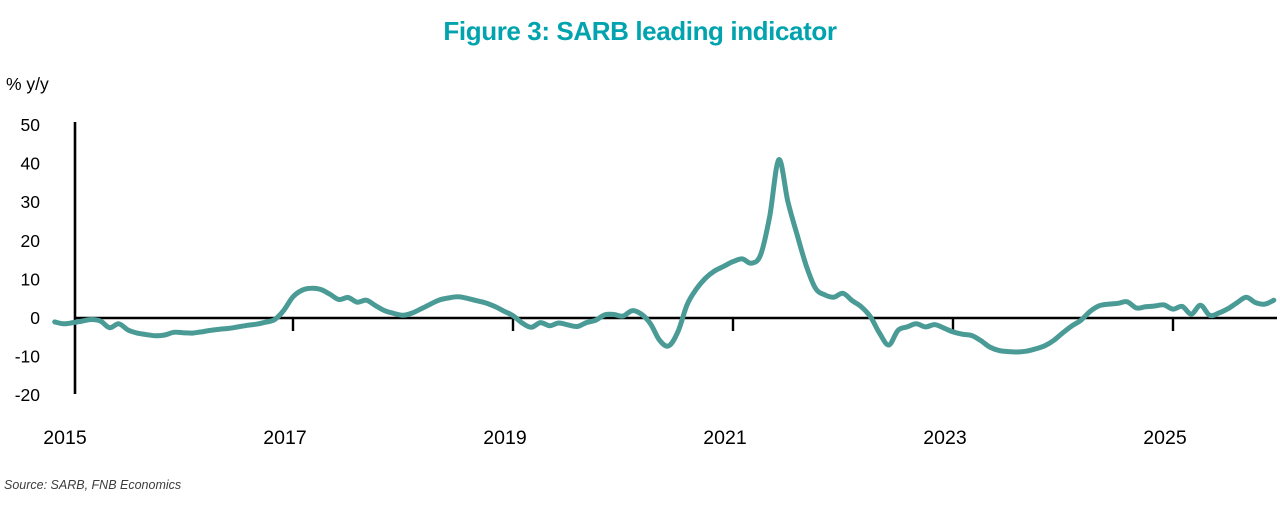 This screenshot has width=1280, height=520. Describe the element at coordinates (284, 438) in the screenshot. I see `x-tick-label: 2017` at that location.